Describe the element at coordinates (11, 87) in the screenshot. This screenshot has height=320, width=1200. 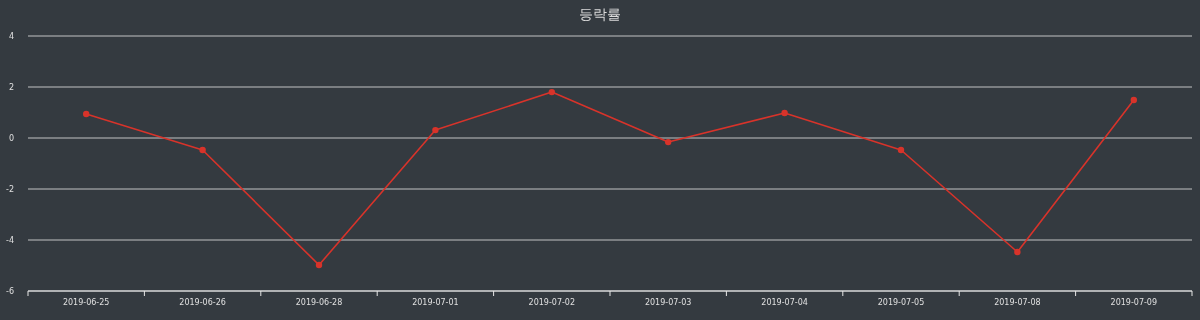
I see `y-tick-label: 2` at that location.